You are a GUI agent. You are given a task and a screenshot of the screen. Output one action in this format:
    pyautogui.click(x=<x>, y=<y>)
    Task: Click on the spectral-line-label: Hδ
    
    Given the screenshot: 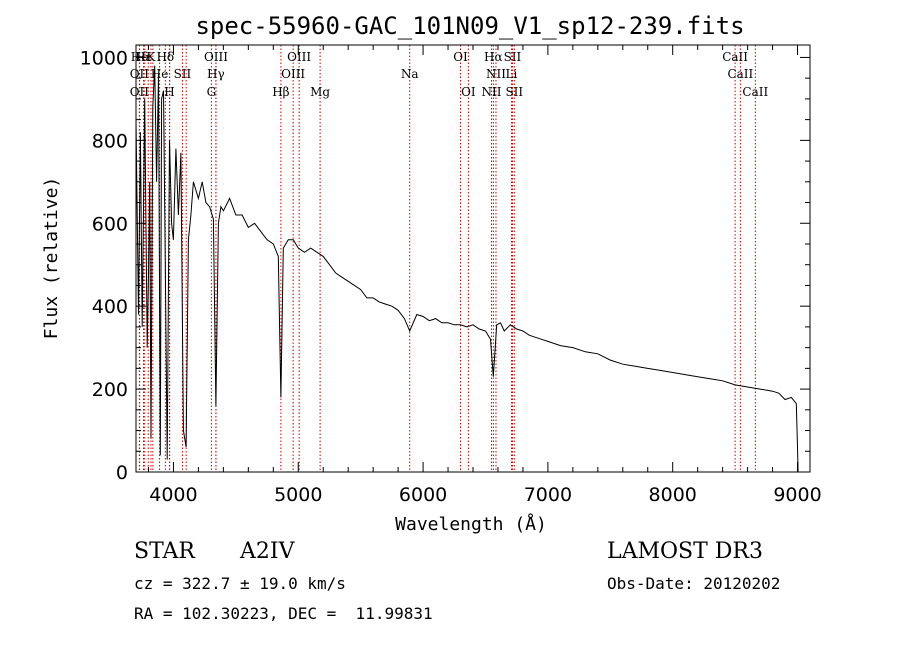 What is the action you would take?
    pyautogui.click(x=165, y=57)
    